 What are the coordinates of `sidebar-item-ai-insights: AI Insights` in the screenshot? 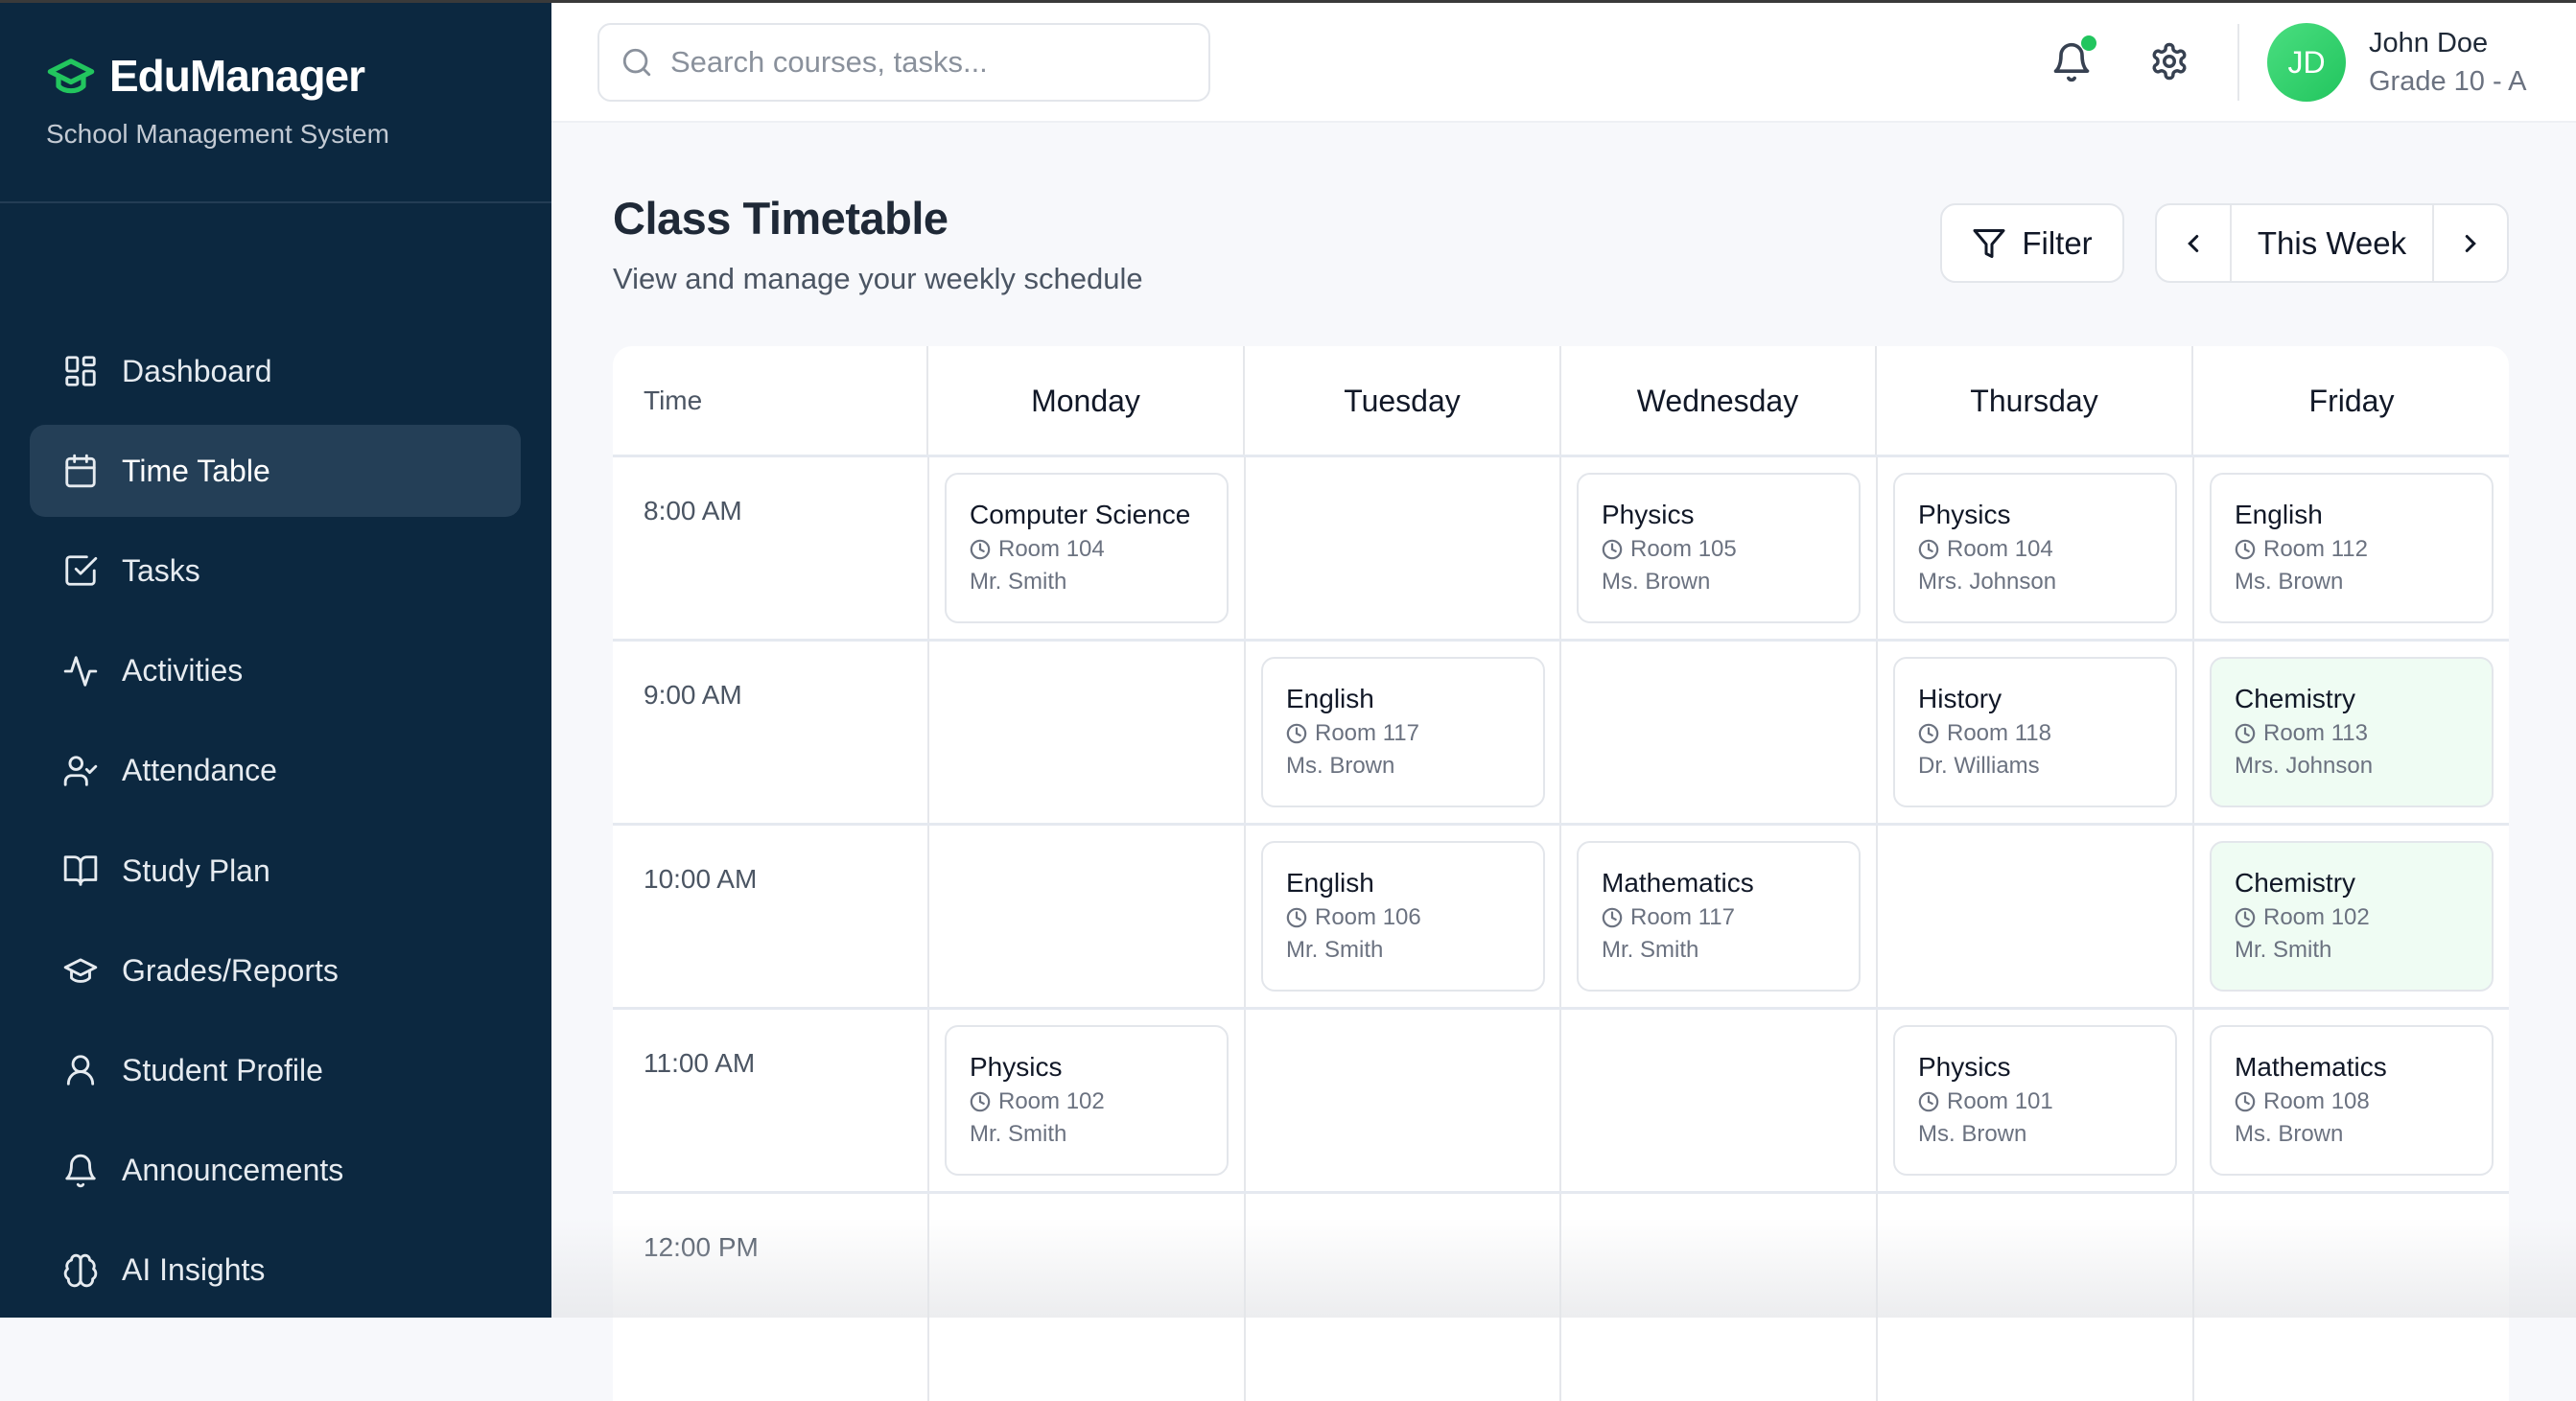 It's located at (275, 1271).